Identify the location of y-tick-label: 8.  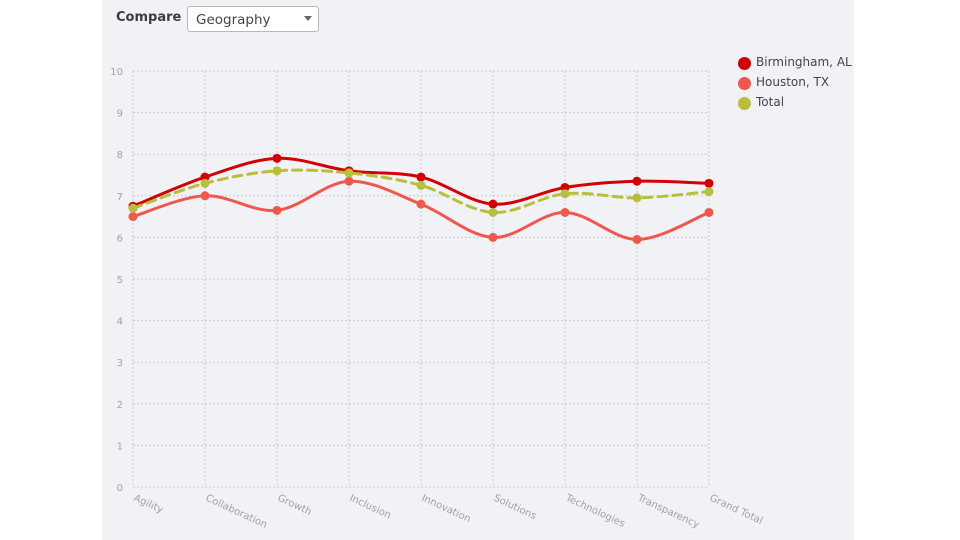
(120, 155).